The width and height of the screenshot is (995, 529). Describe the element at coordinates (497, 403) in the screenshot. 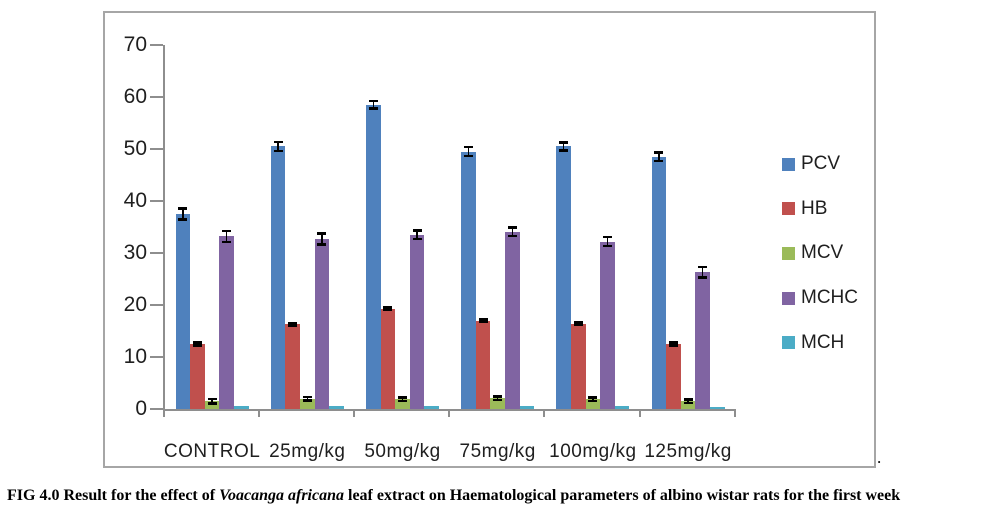

I see `bar-mcv-75mg-kg` at that location.